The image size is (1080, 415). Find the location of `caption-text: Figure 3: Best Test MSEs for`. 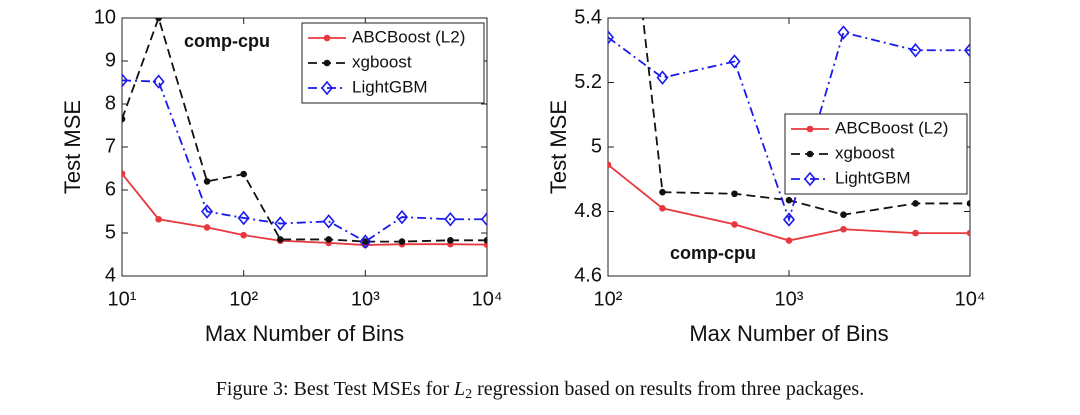

caption-text: Figure 3: Best Test MSEs for is located at coordinates (335, 389).